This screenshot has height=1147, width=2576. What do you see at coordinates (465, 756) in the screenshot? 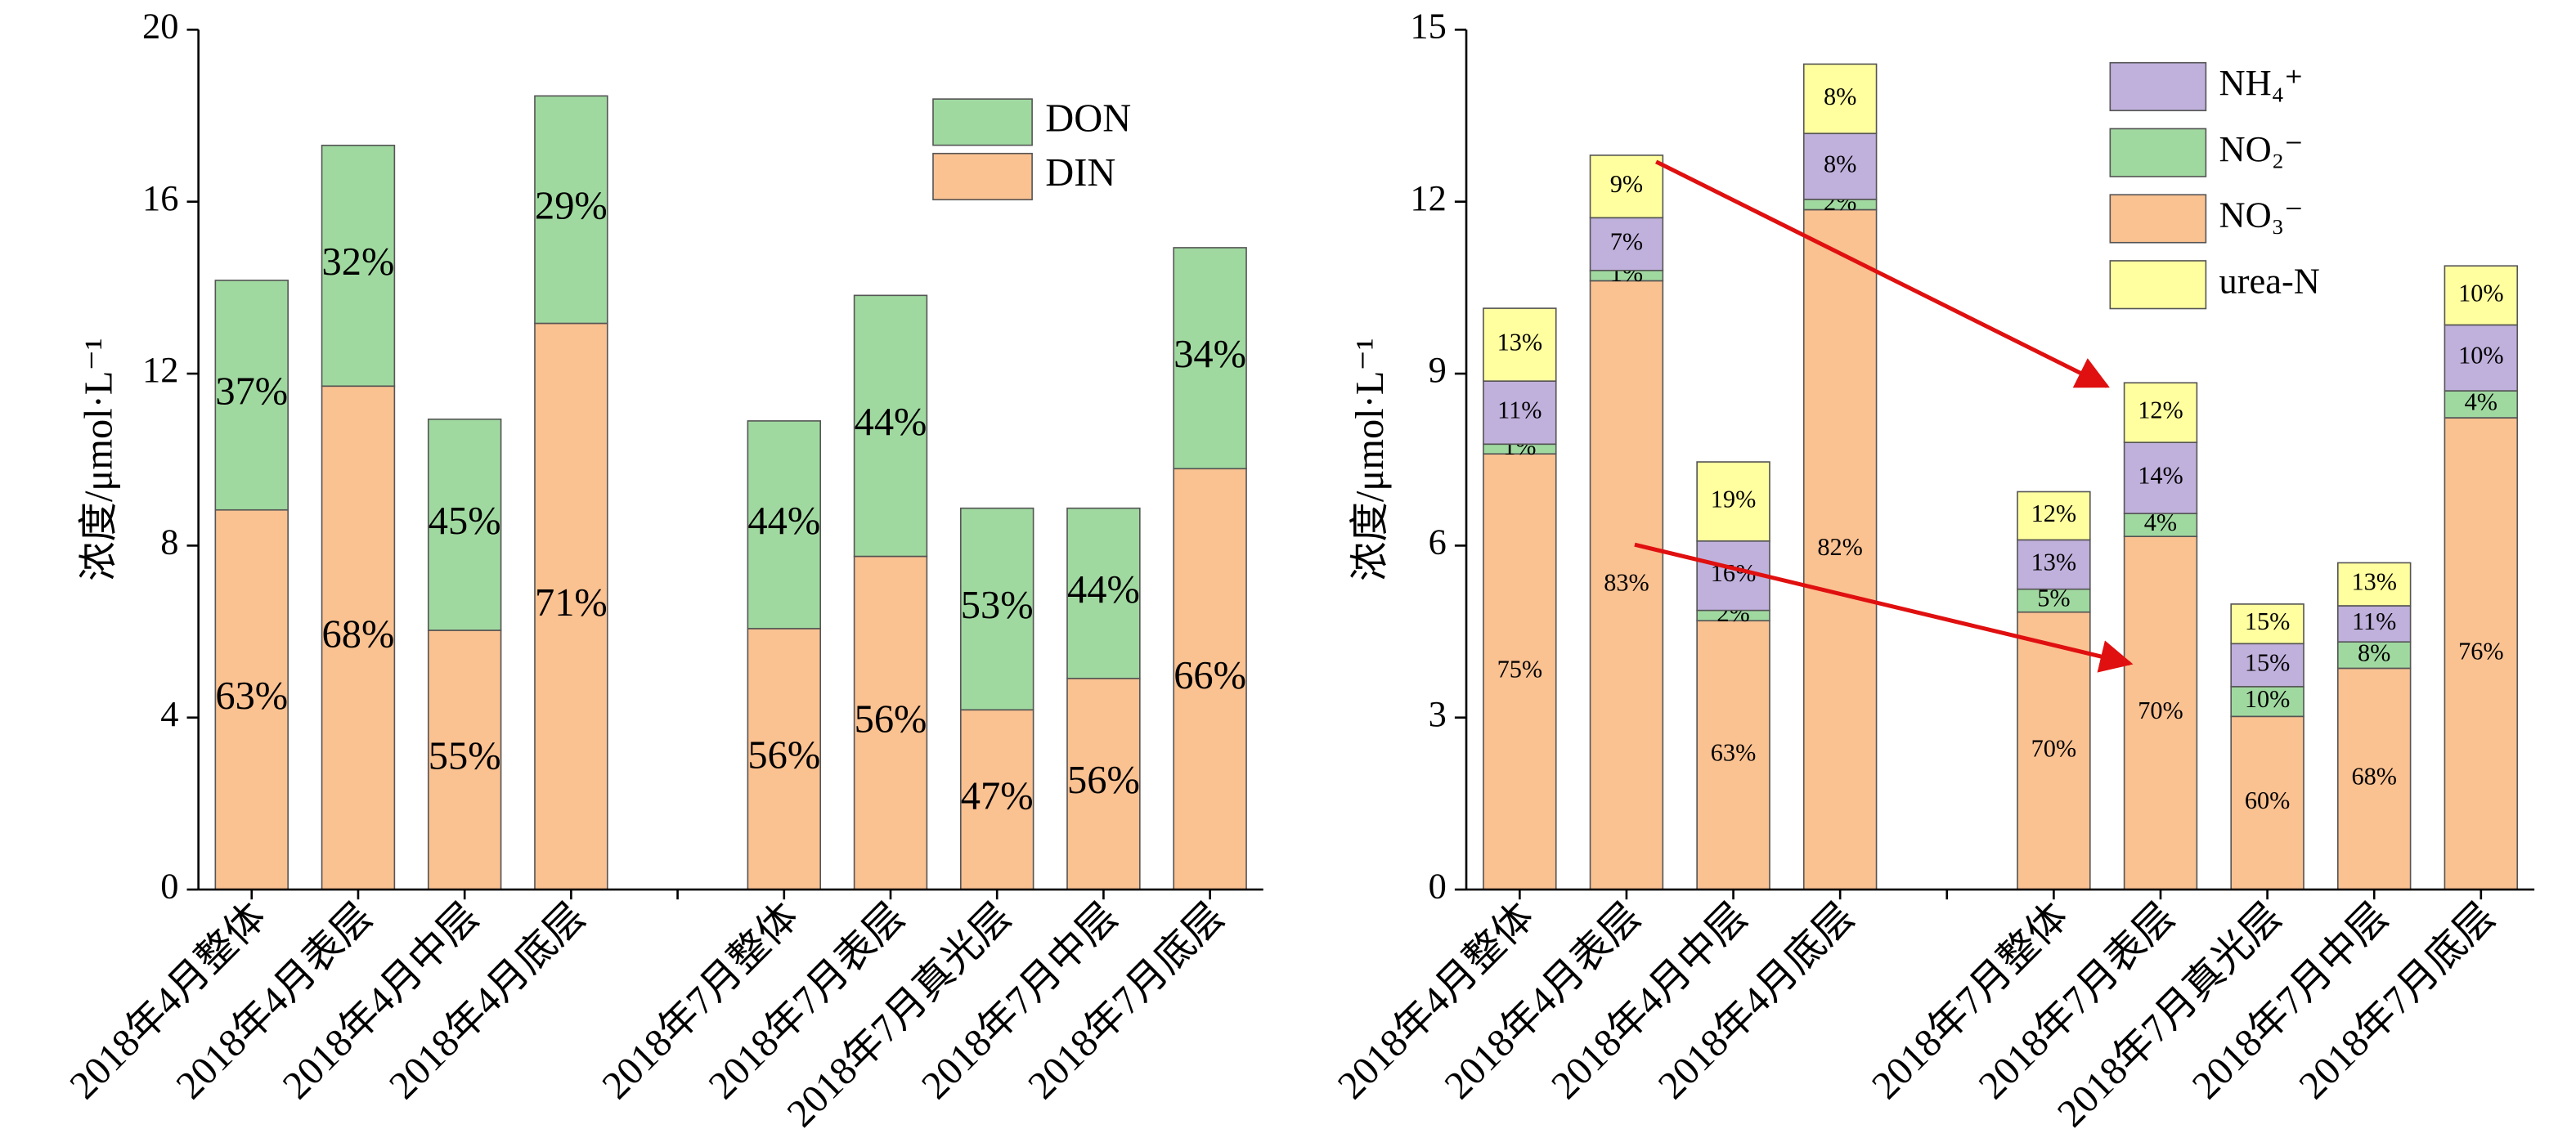
I see `data-label: 55%` at bounding box center [465, 756].